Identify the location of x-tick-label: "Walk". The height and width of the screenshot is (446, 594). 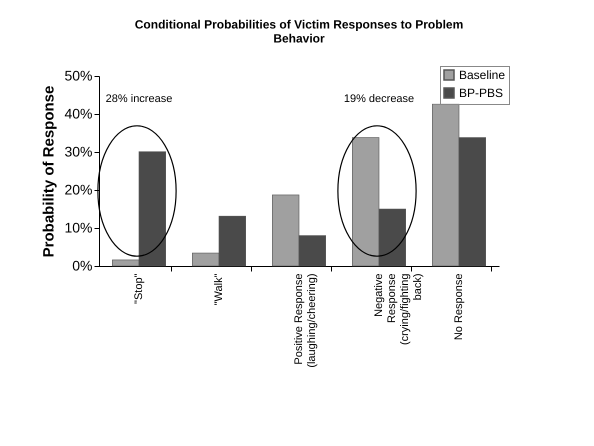
(219, 289).